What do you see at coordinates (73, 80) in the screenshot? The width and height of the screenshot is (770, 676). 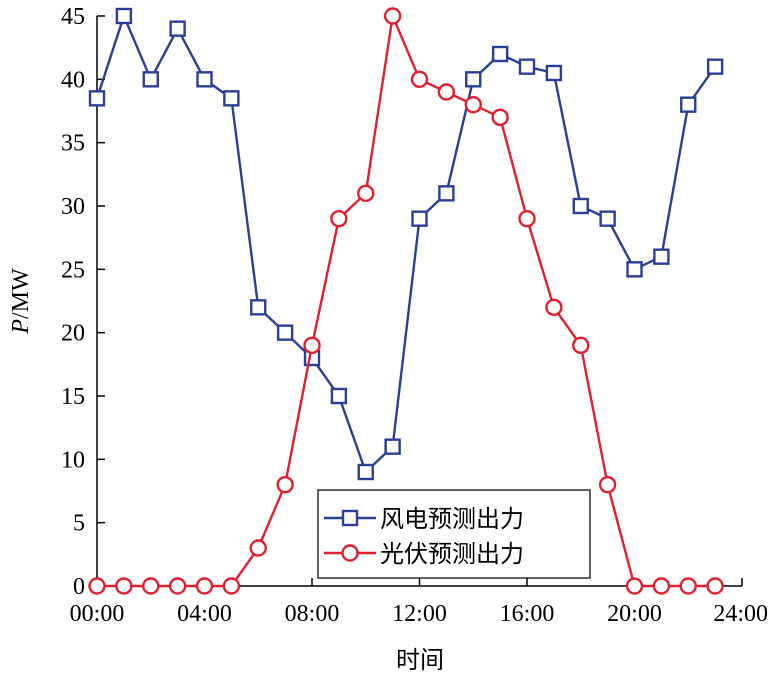 I see `y-tick-label: 40` at bounding box center [73, 80].